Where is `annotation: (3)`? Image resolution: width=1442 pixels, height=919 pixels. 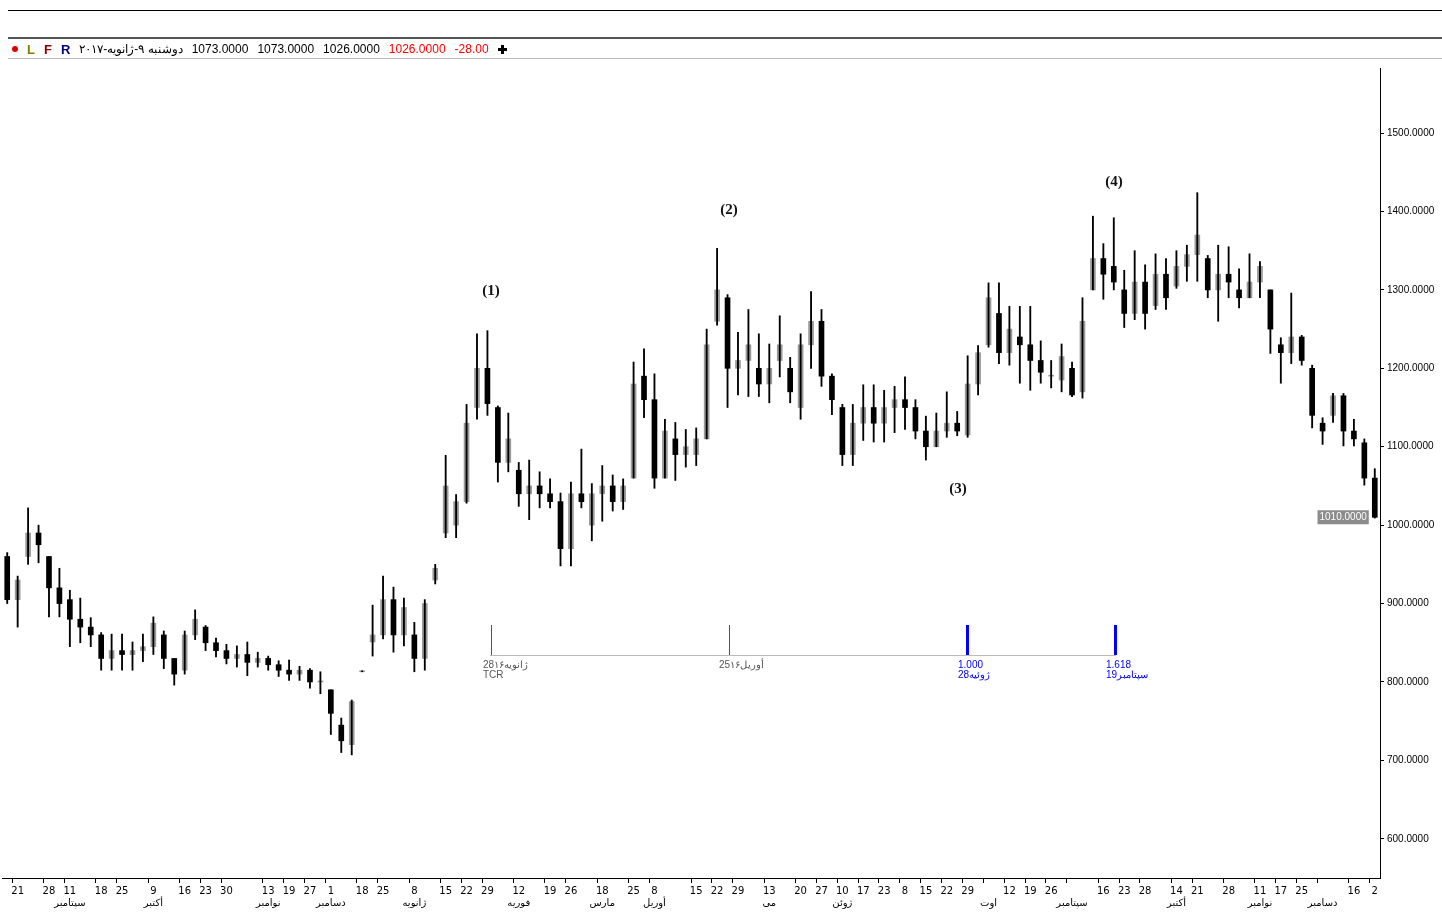
annotation: (3) is located at coordinates (958, 488).